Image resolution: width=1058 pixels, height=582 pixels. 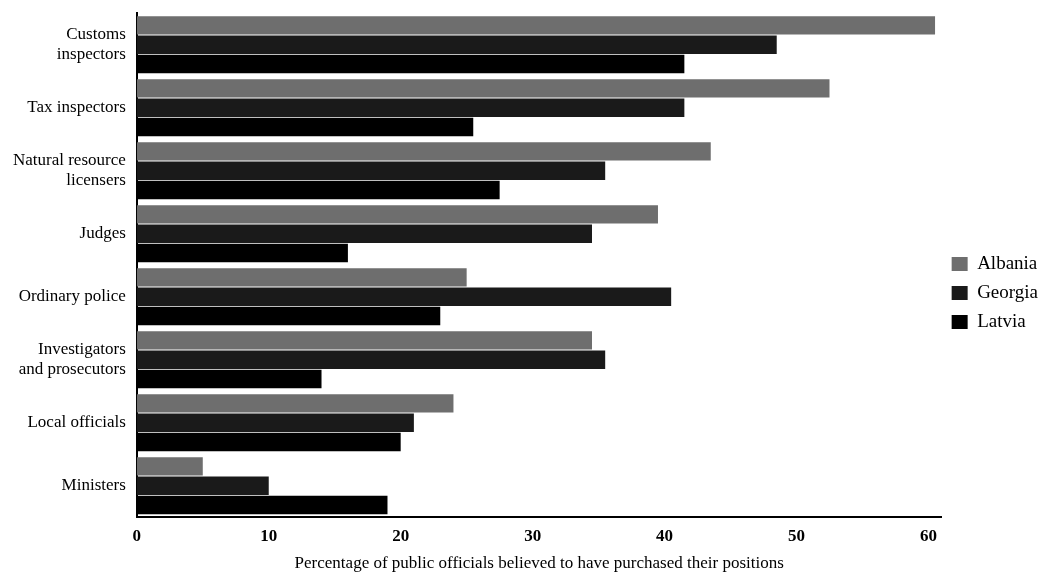 What do you see at coordinates (91, 43) in the screenshot?
I see `y-tick-label: Customs inspectors` at bounding box center [91, 43].